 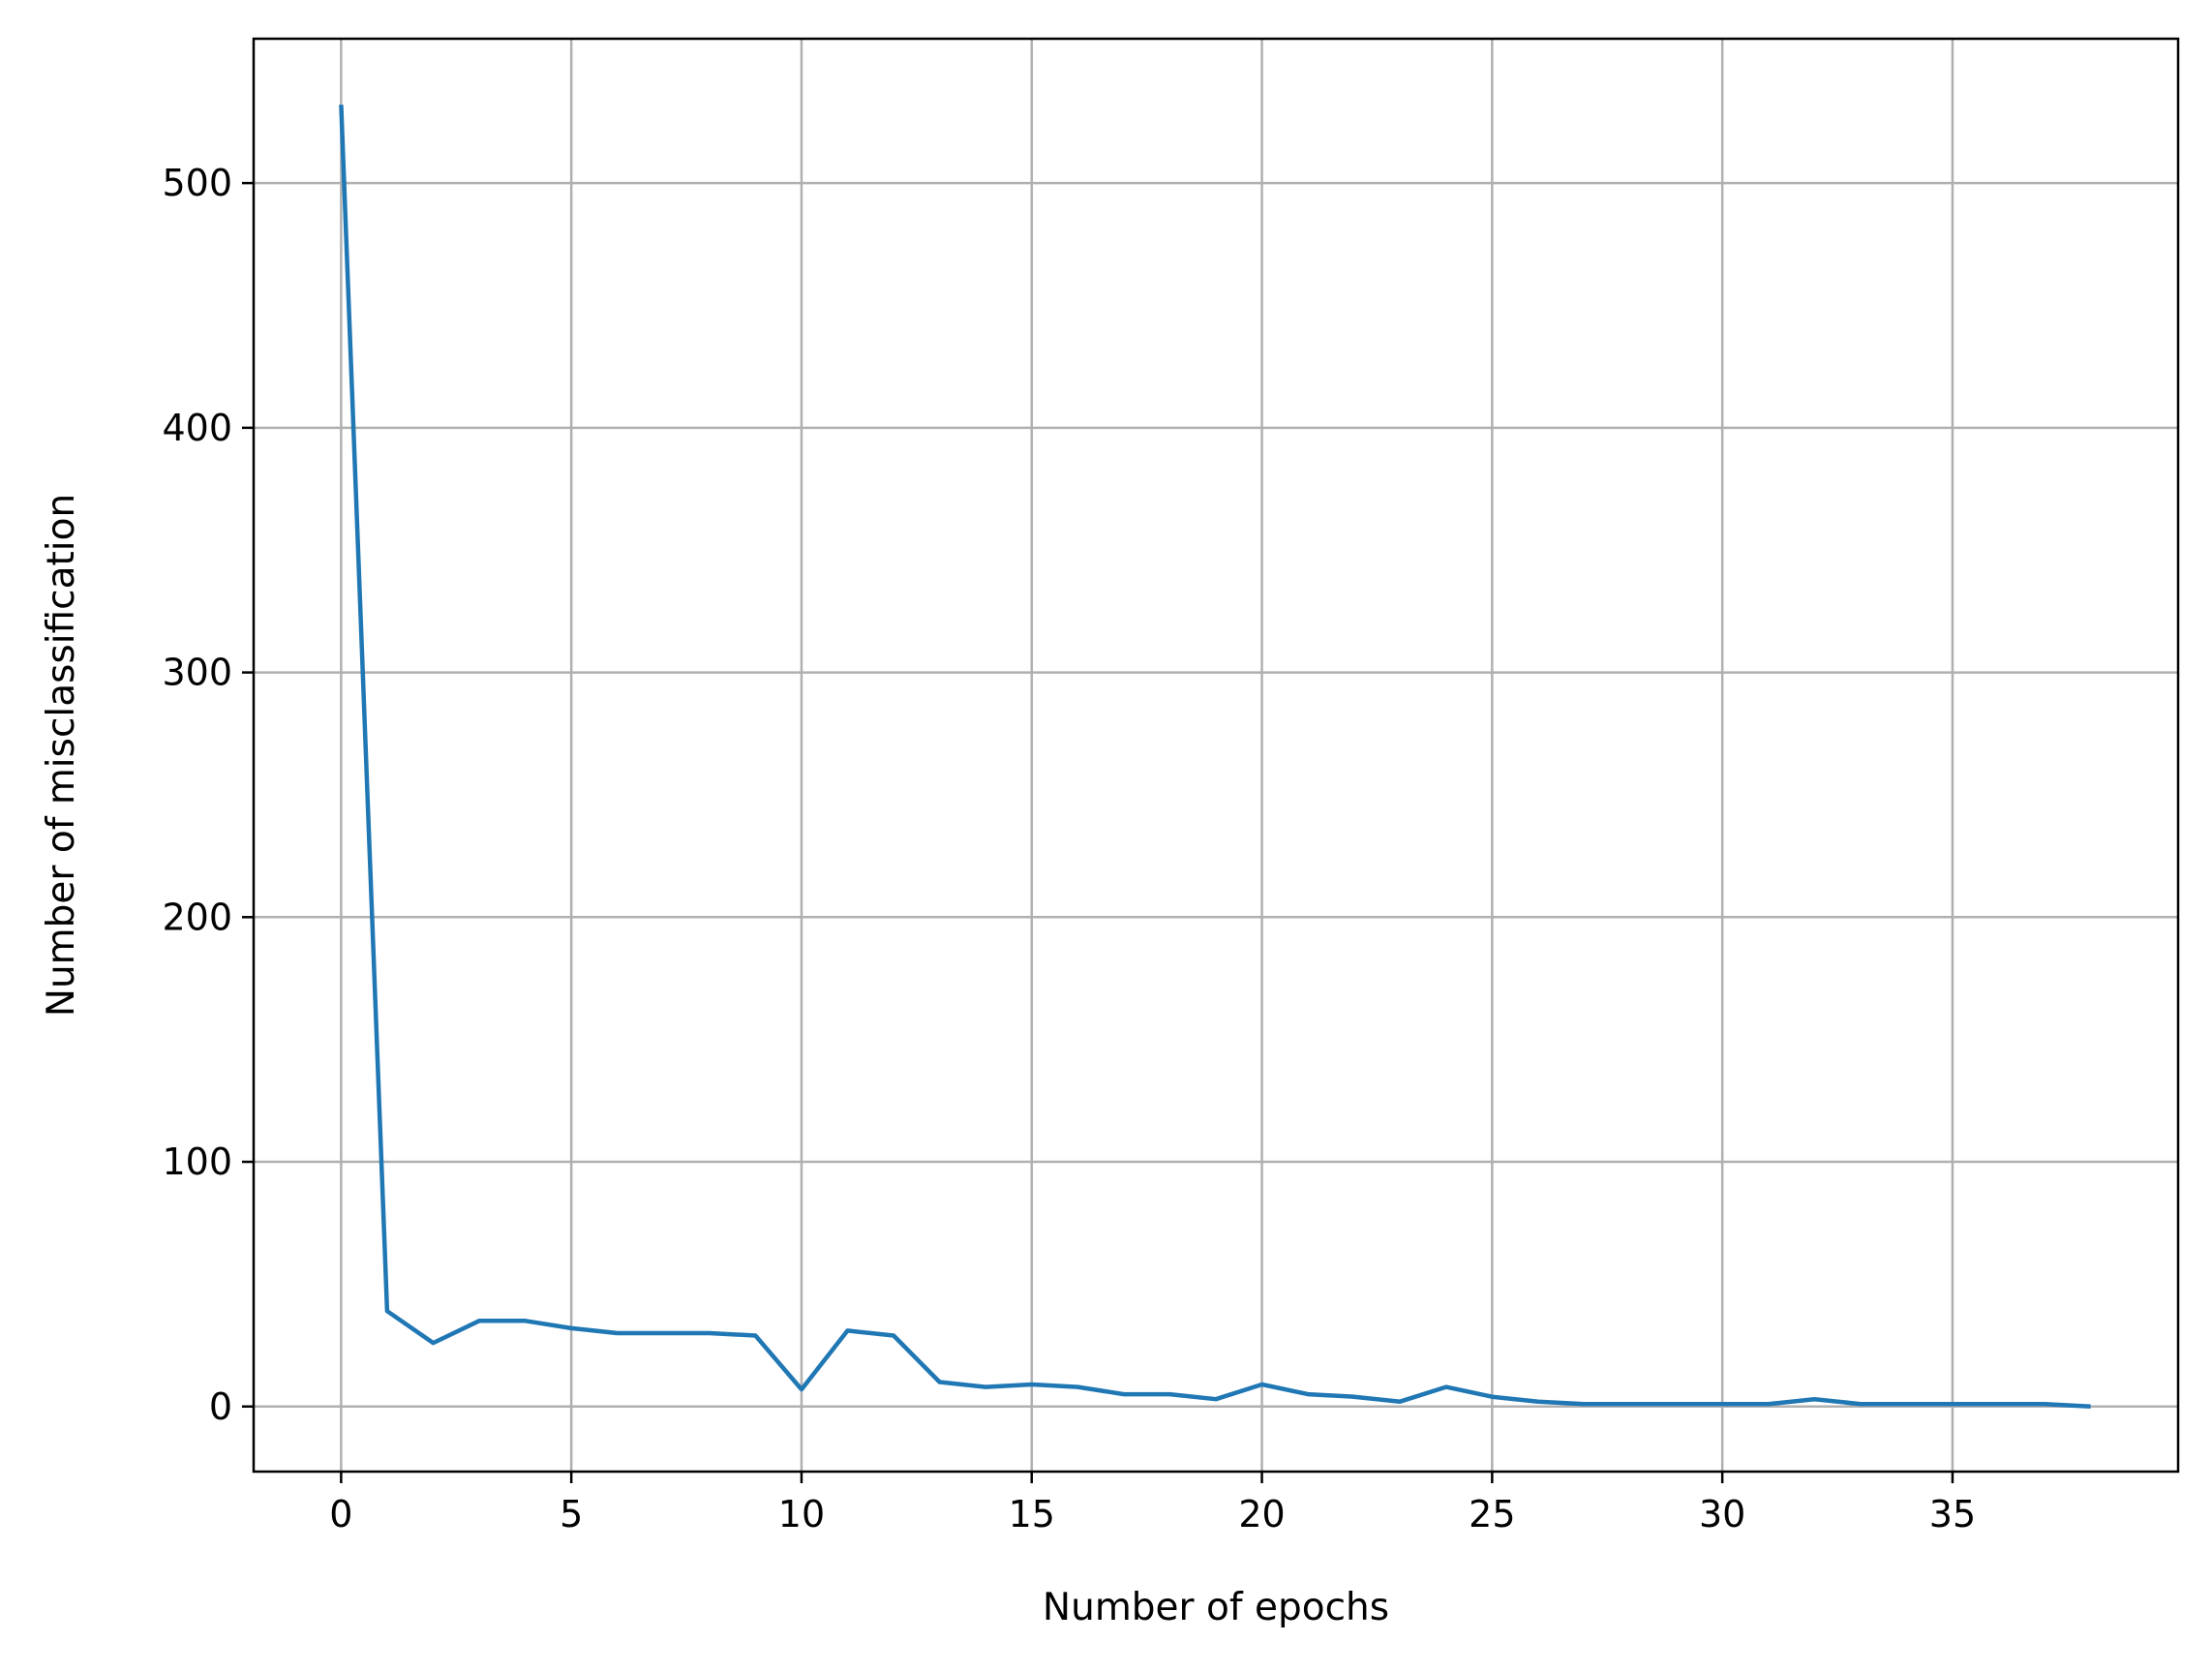 What do you see at coordinates (1492, 1514) in the screenshot?
I see `x-tick-label: 25` at bounding box center [1492, 1514].